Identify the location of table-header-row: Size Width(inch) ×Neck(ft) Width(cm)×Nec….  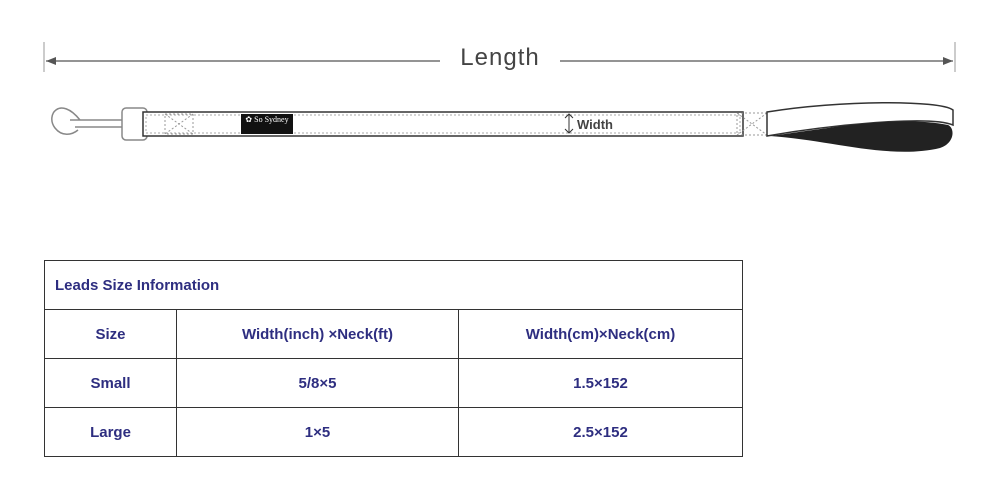
(393, 334).